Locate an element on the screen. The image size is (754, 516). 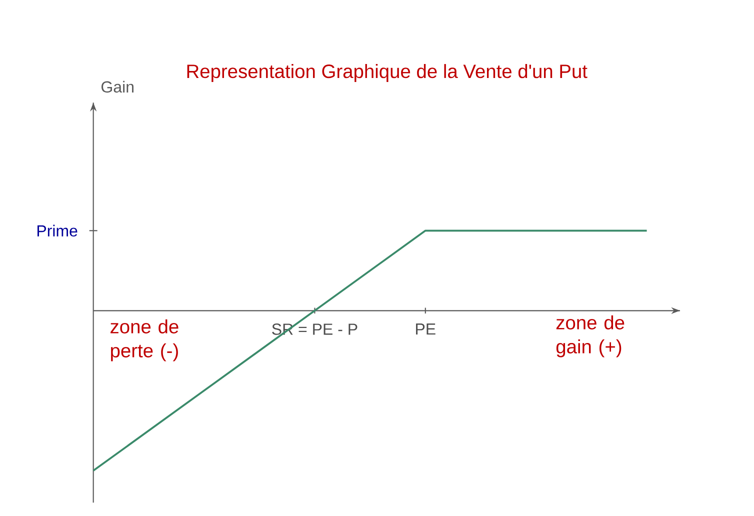
annotation: zone de gain (+) is located at coordinates (590, 336).